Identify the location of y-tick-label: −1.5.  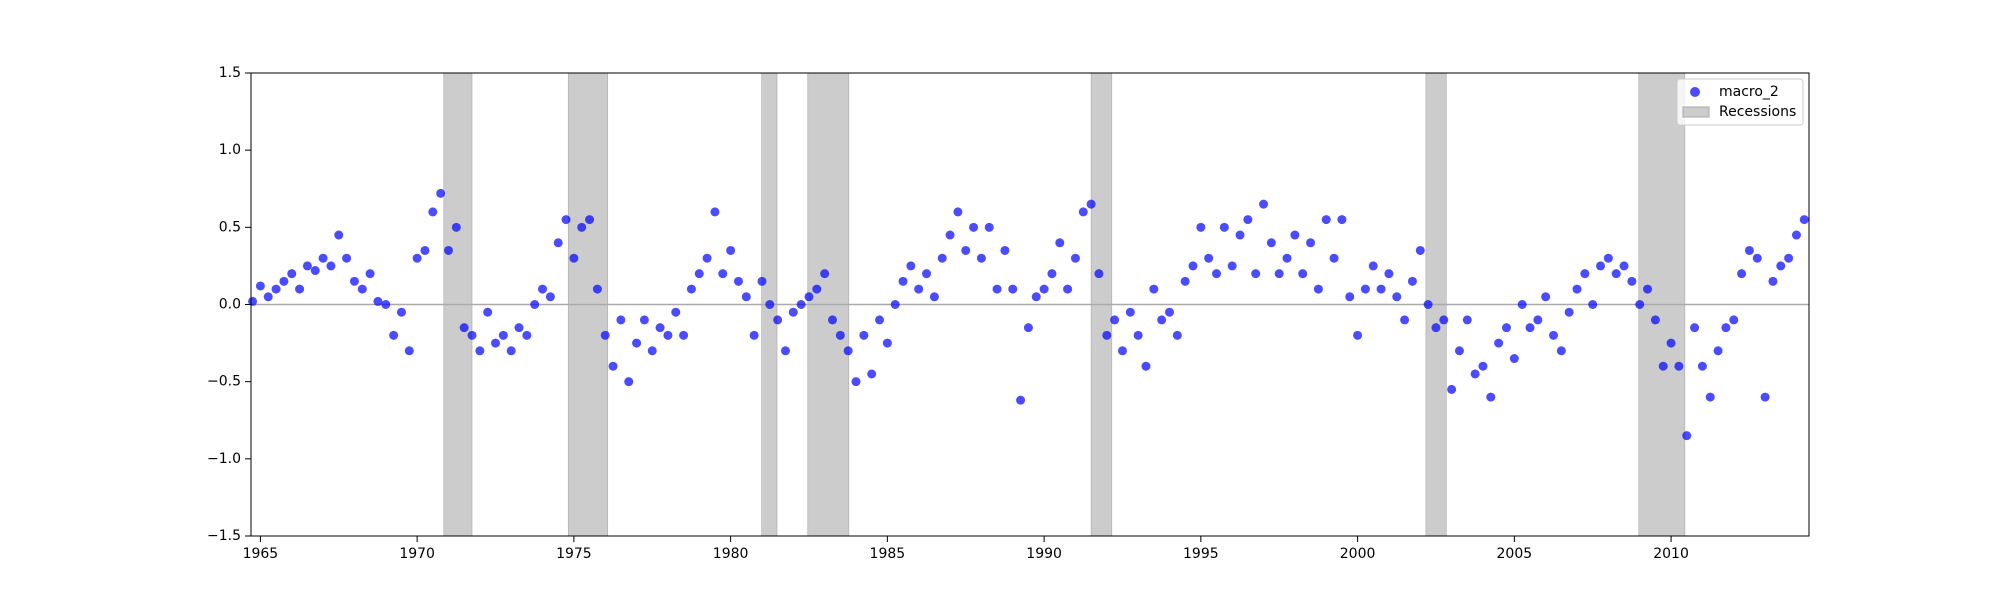
(224, 536).